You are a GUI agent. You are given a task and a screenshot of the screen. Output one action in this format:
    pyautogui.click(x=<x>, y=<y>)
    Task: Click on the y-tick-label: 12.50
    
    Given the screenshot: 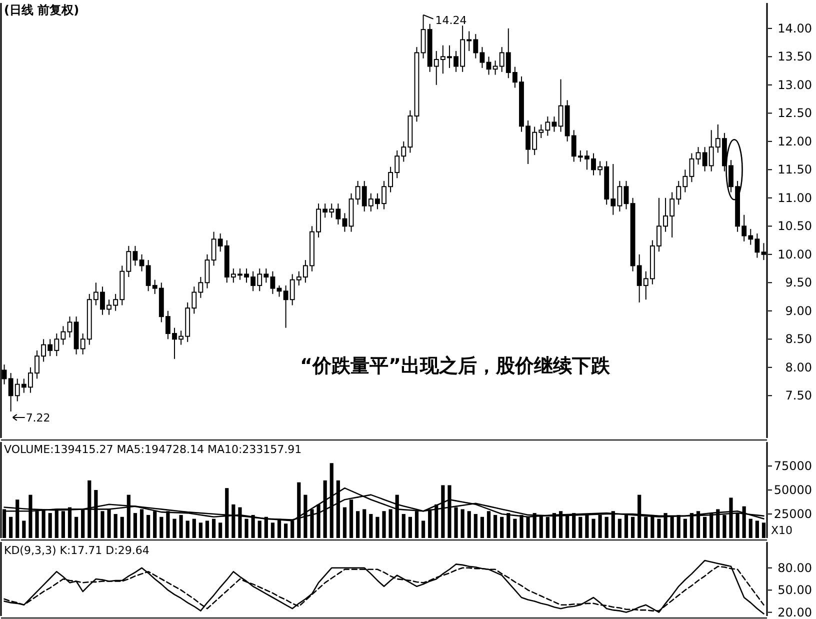 What is the action you would take?
    pyautogui.click(x=795, y=113)
    